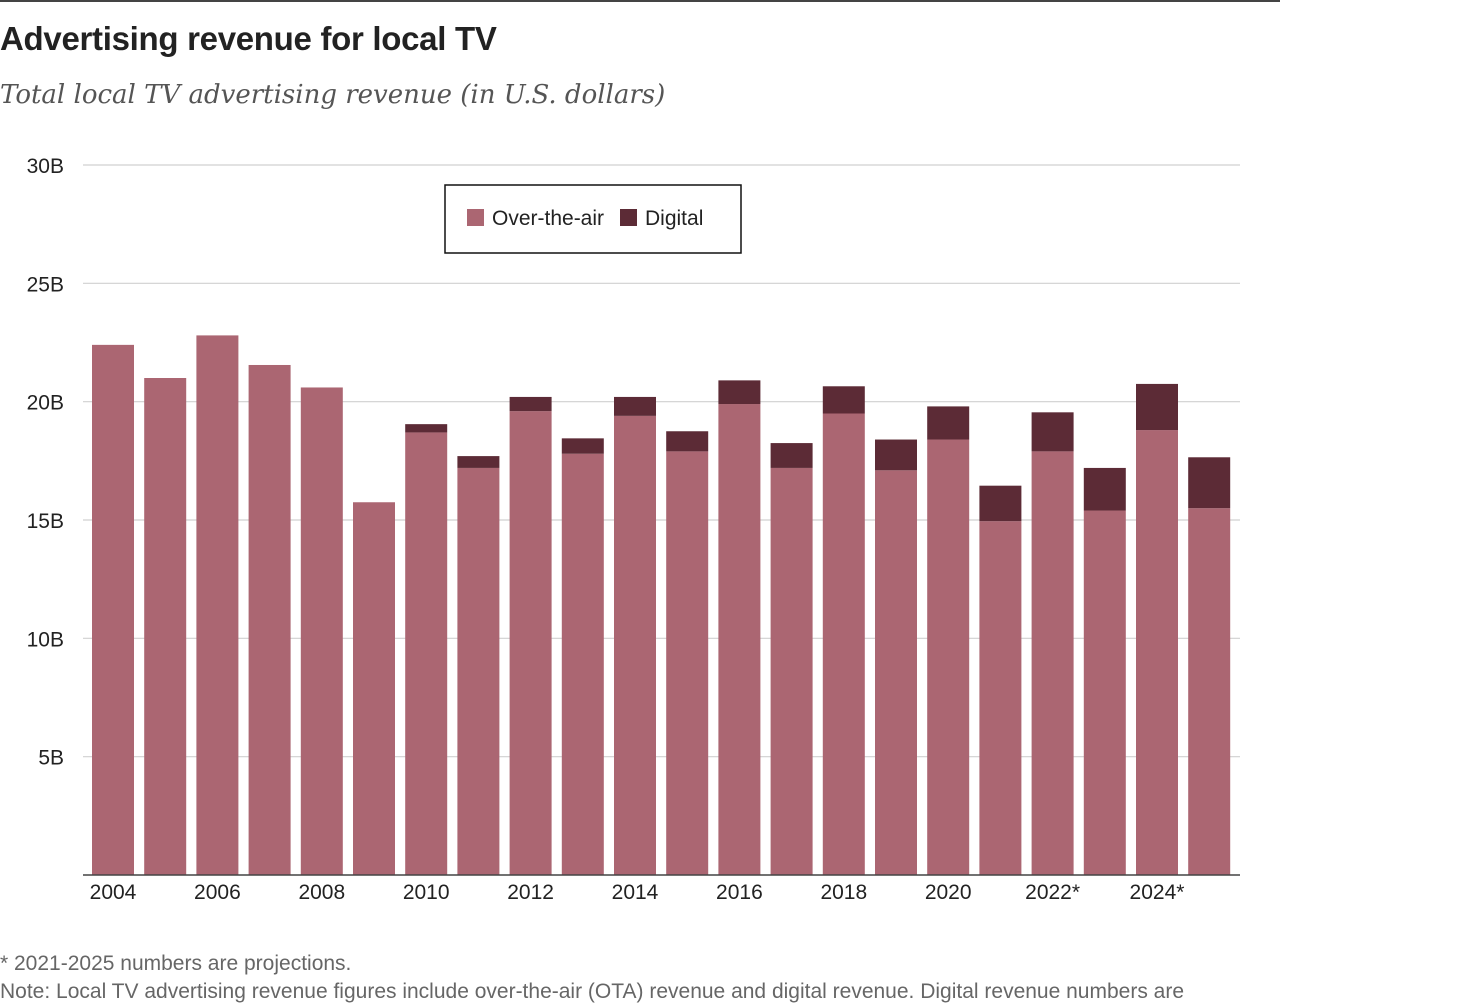 This screenshot has height=1004, width=1472. What do you see at coordinates (896, 672) in the screenshot?
I see `bar-over-the-air-2019` at bounding box center [896, 672].